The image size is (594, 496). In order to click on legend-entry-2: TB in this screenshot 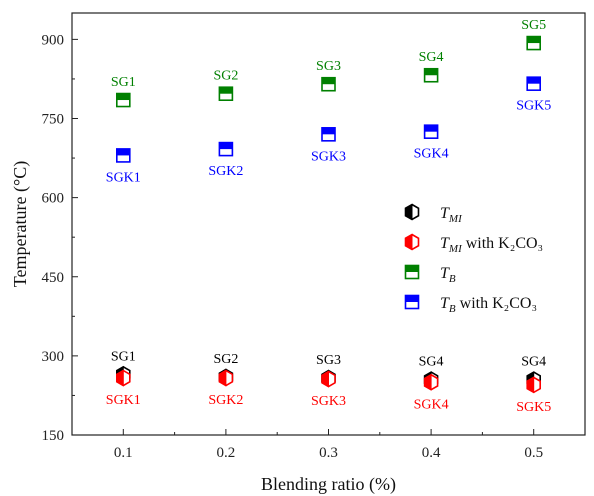, I will do `click(430, 274)`.